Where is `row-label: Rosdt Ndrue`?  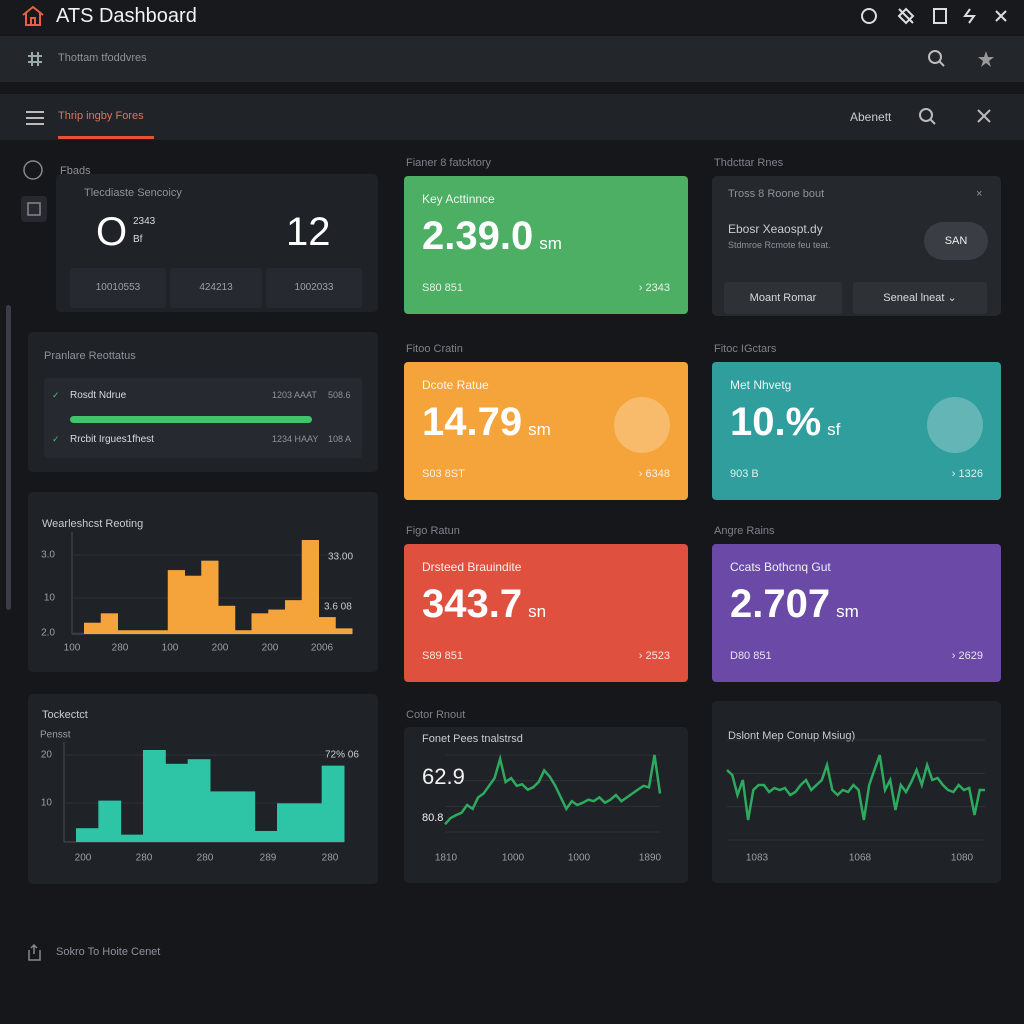
row-label: Rosdt Ndrue is located at coordinates (98, 395).